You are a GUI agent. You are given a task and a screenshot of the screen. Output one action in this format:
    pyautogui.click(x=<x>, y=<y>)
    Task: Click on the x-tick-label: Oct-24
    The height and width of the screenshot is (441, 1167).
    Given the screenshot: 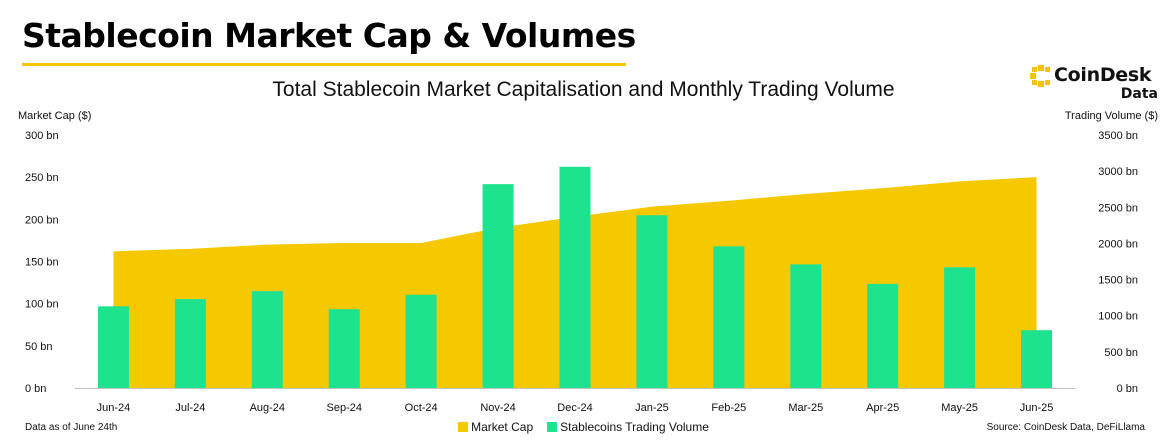 What is the action you would take?
    pyautogui.click(x=421, y=408)
    